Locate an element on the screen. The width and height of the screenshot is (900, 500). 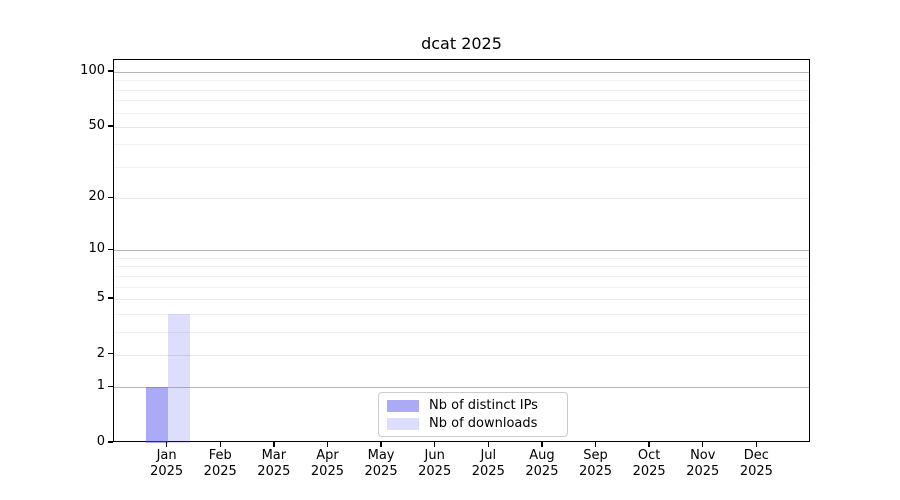
x-tick-label-feb: Feb 2025 is located at coordinates (220, 464).